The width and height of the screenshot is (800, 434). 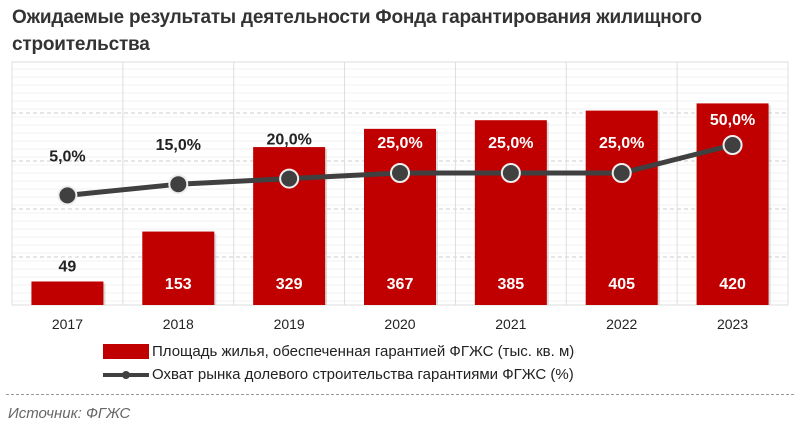 I want to click on separator, so click(x=400, y=394).